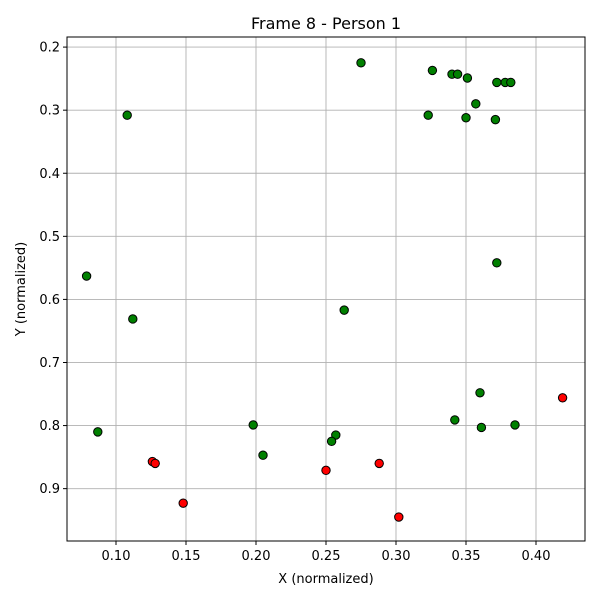 The height and width of the screenshot is (600, 600). Describe the element at coordinates (49, 426) in the screenshot. I see `y-tick-label: 0.8` at that location.